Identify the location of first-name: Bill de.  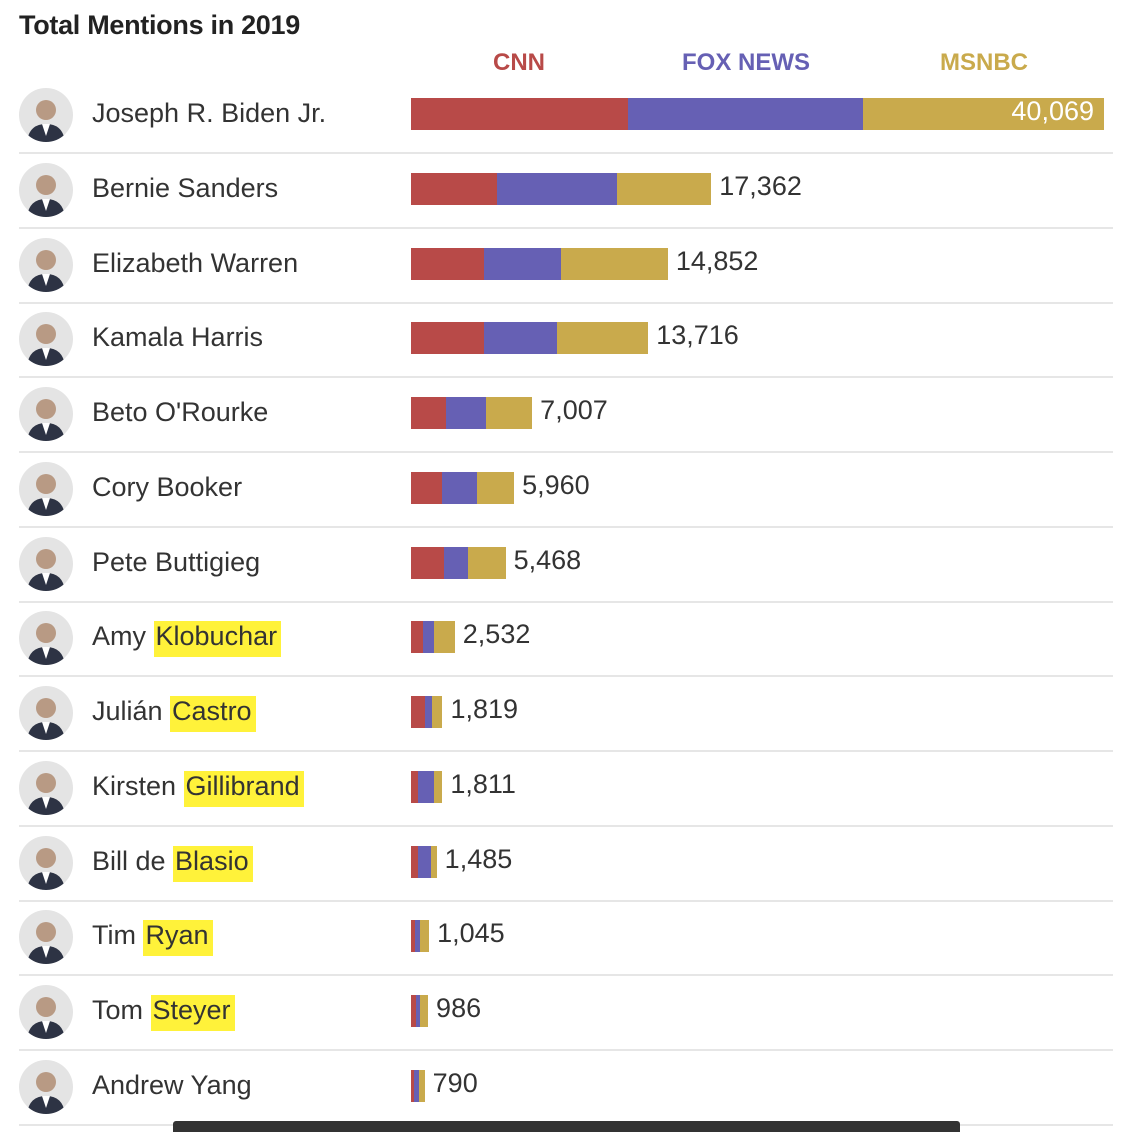
(133, 860).